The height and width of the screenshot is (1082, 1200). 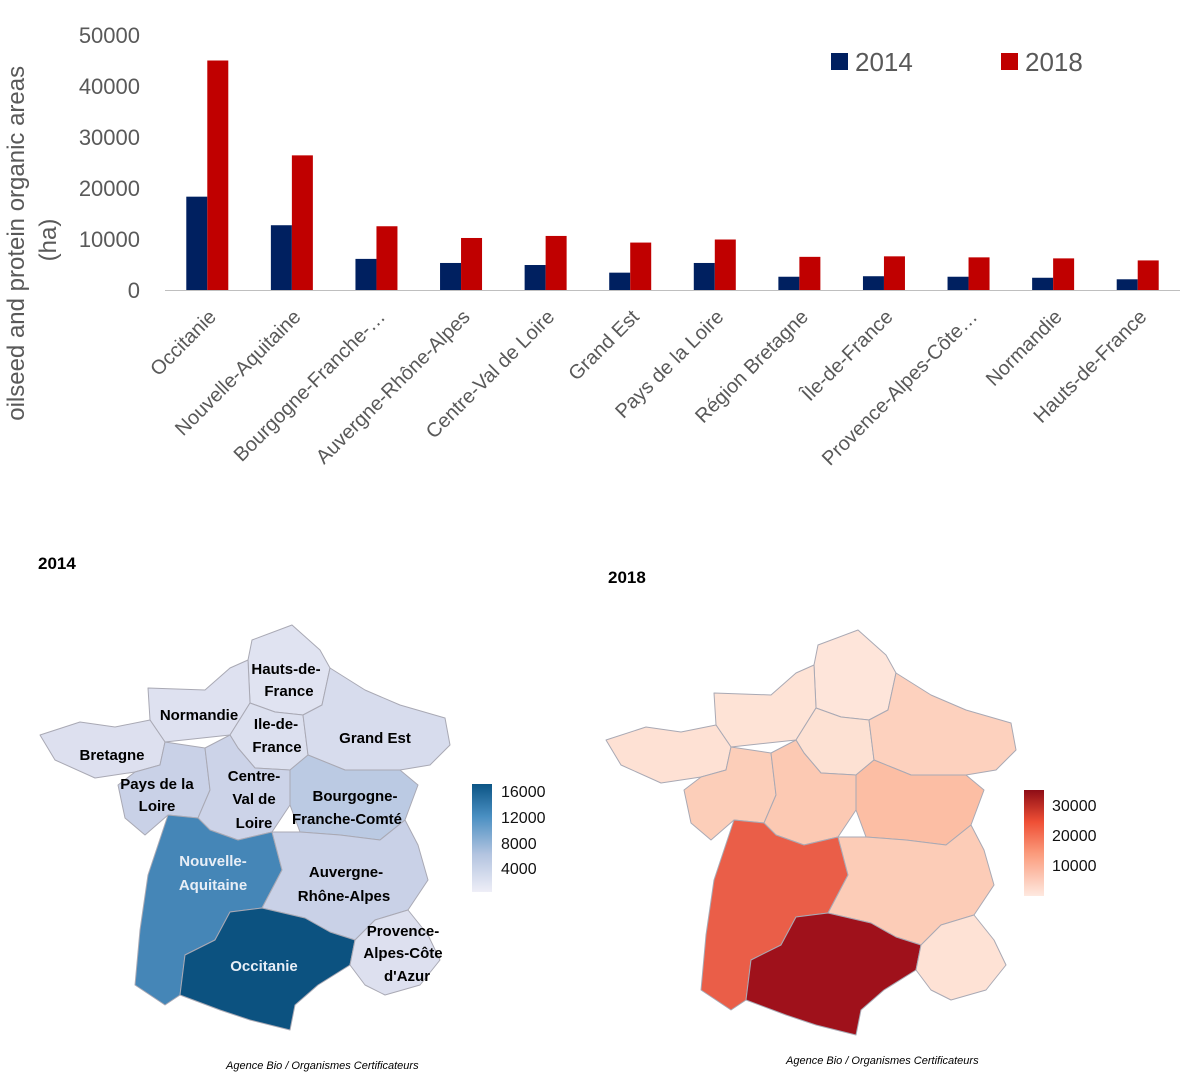 I want to click on y-axis-title: oilseed and protein organic areas (ha), so click(x=32, y=240).